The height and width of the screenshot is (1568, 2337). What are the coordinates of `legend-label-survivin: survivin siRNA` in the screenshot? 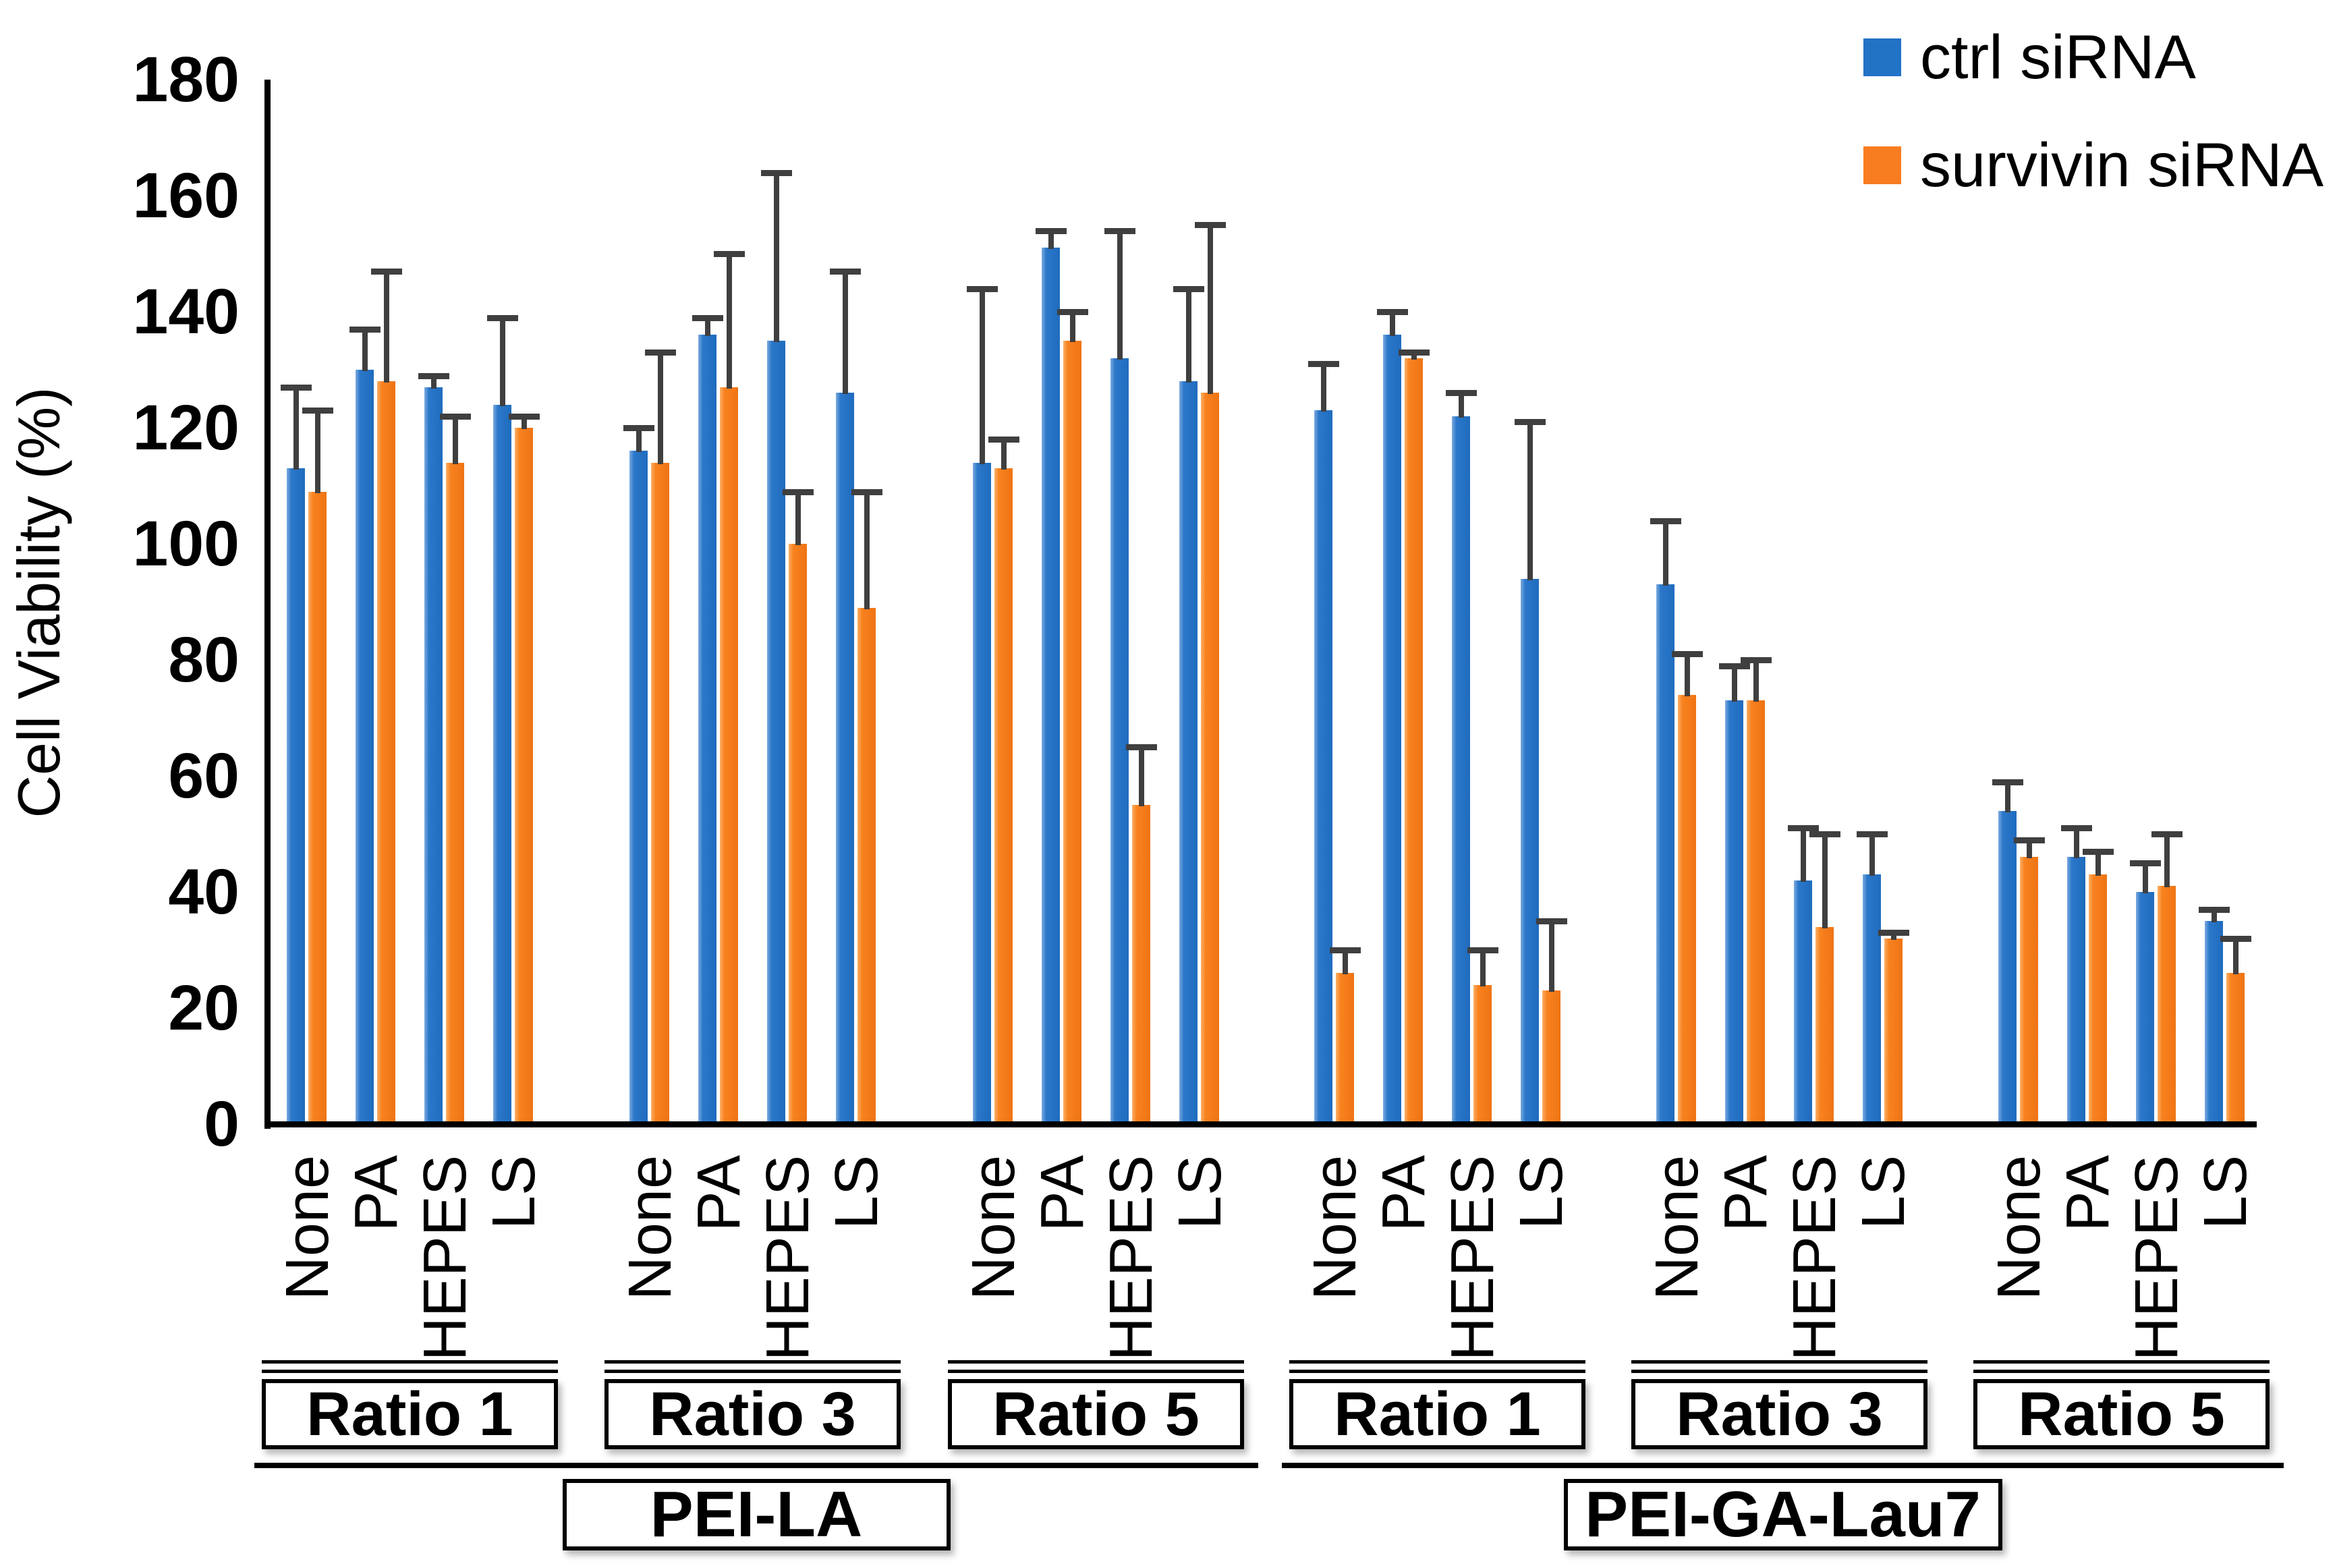 It's located at (2122, 165).